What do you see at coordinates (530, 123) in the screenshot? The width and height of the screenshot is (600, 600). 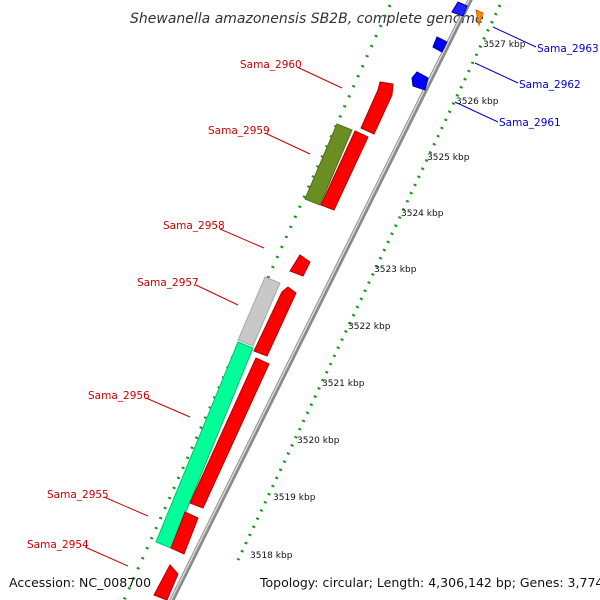 I see `gene-label-sama-2961: Sama_2961` at bounding box center [530, 123].